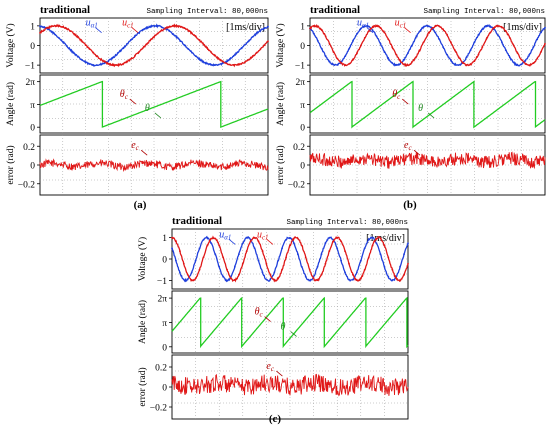  What do you see at coordinates (197, 221) in the screenshot?
I see `chart-title: traditional` at bounding box center [197, 221].